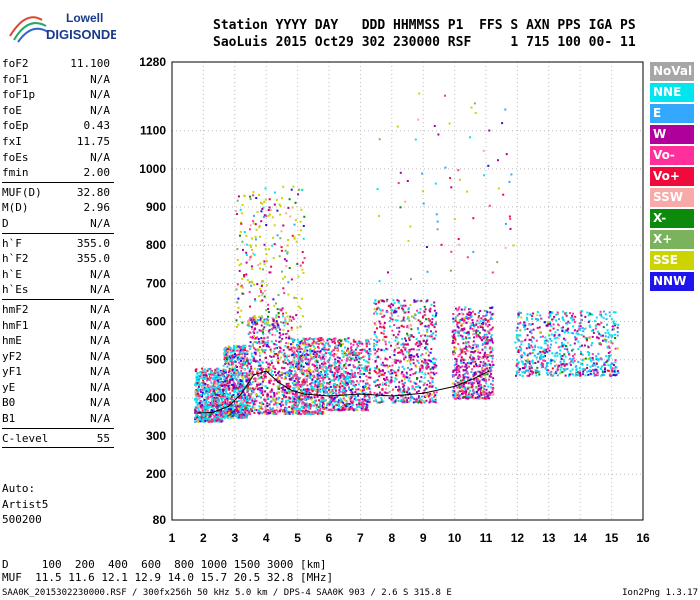 The image size is (700, 600). What do you see at coordinates (160, 520) in the screenshot?
I see `y-tick-label: 80` at bounding box center [160, 520].